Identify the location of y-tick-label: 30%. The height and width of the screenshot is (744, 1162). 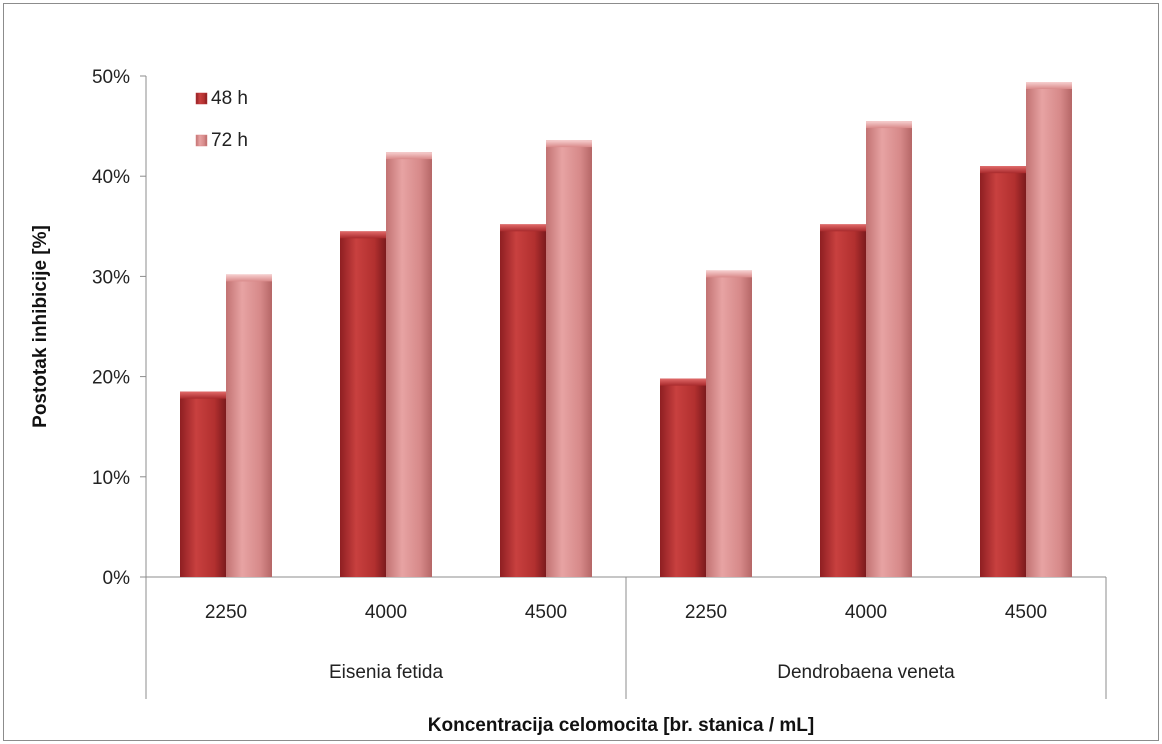
(111, 277).